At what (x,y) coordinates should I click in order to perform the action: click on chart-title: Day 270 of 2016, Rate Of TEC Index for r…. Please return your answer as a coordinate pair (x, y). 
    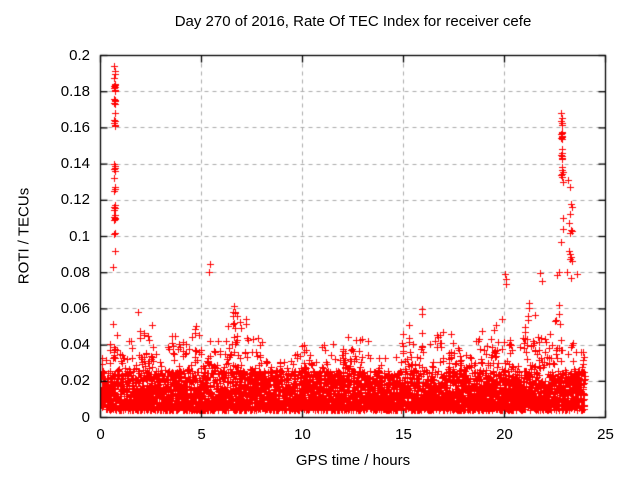
    Looking at the image, I should click on (353, 21).